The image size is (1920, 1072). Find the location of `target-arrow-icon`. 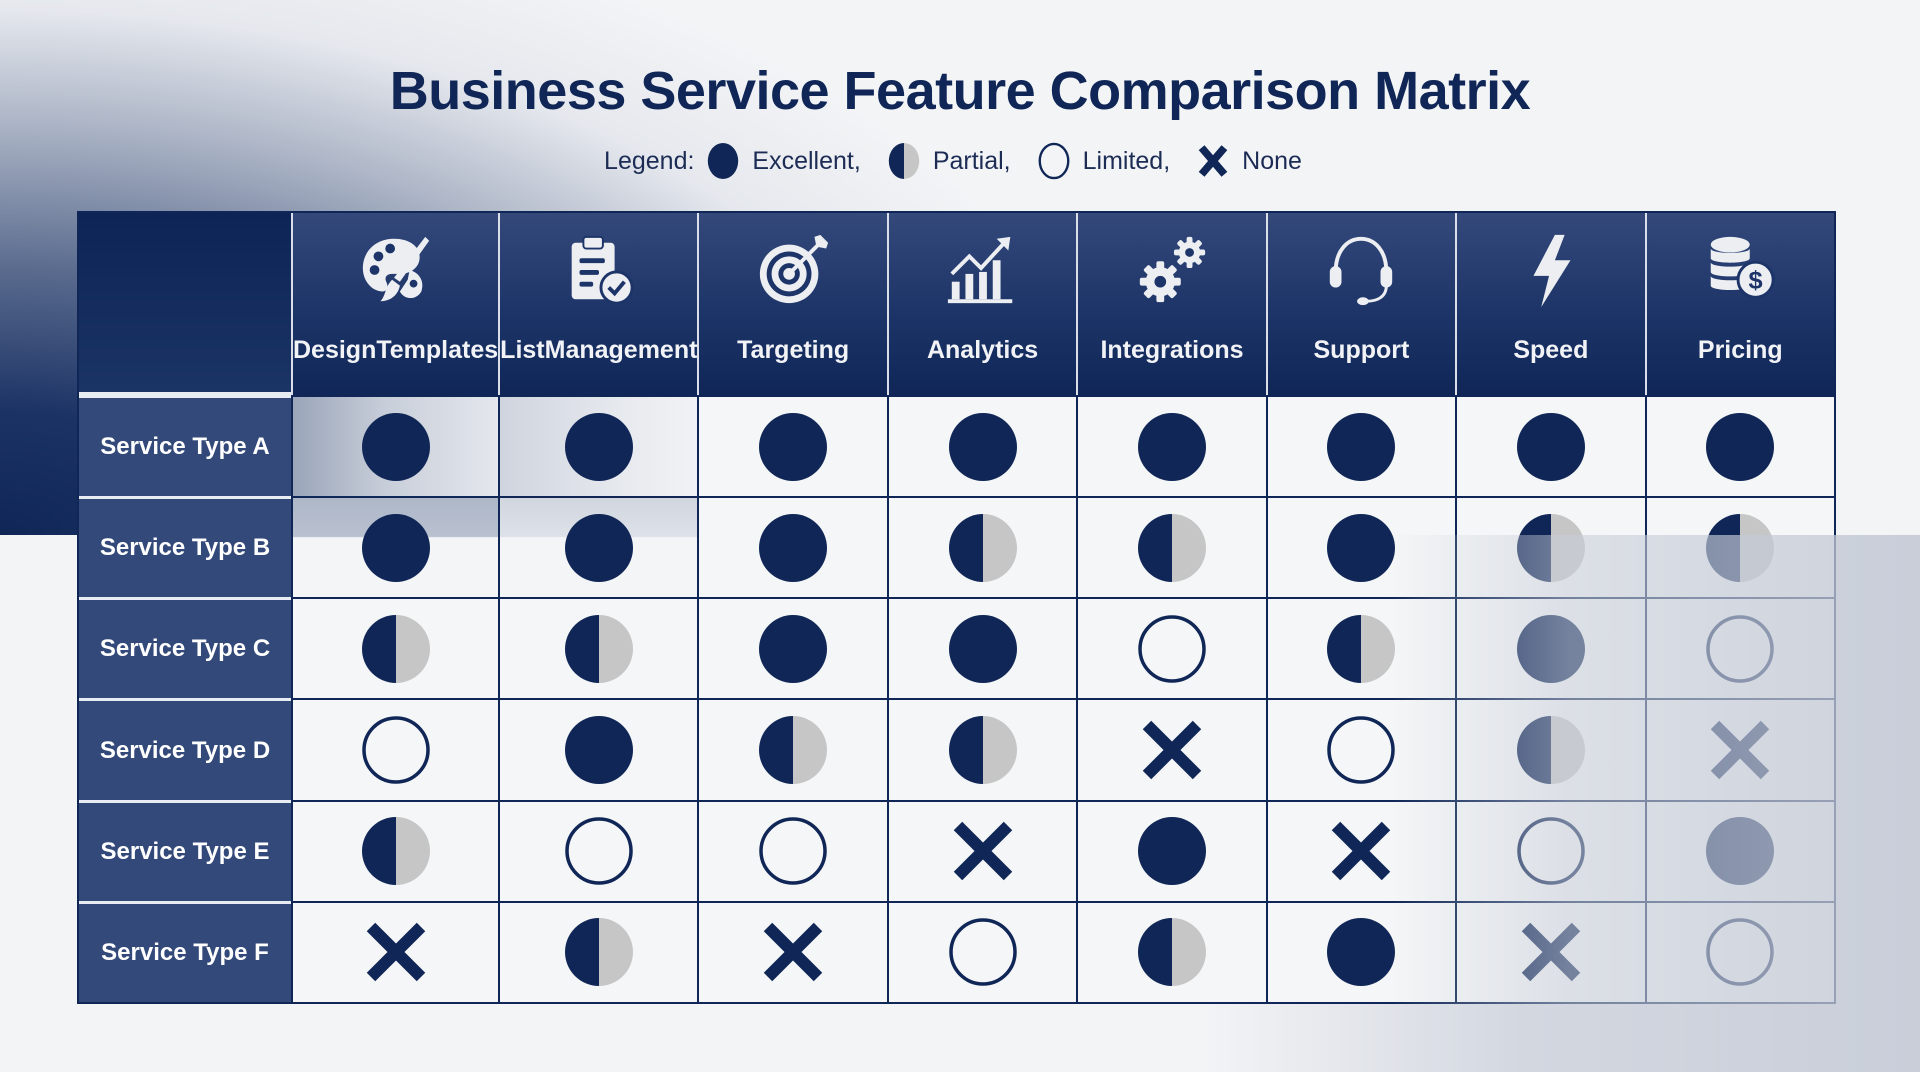

target-arrow-icon is located at coordinates (793, 270).